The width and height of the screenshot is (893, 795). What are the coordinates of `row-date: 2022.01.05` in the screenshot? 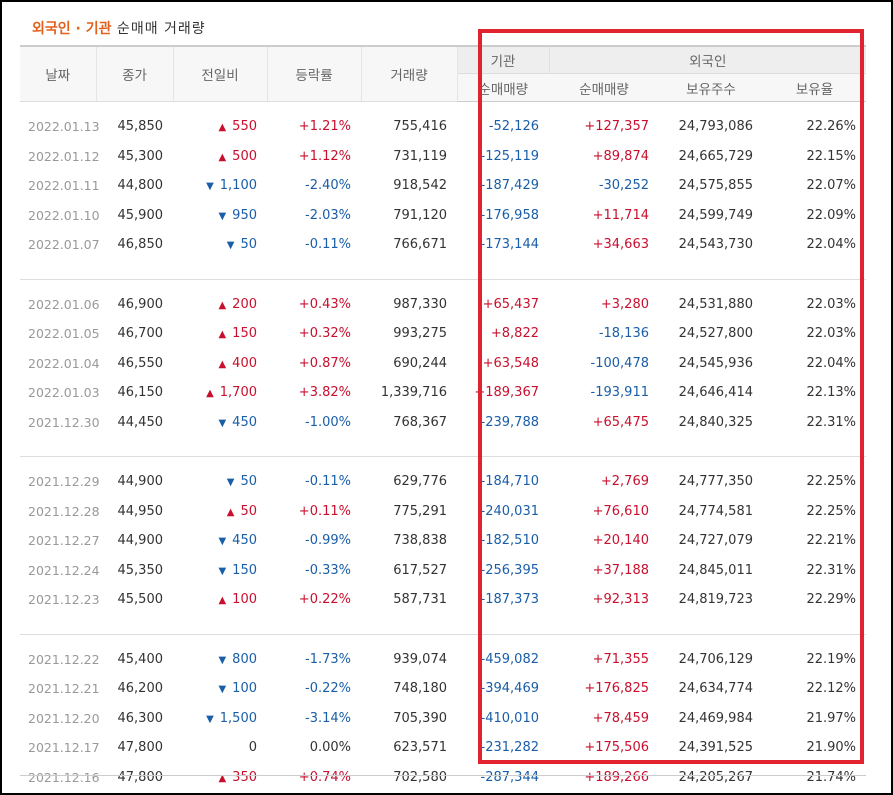 It's located at (64, 334).